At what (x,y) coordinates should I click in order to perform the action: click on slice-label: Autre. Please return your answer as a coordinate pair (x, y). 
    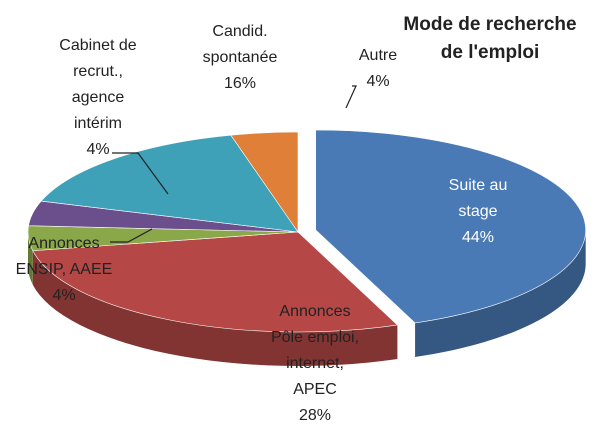
    Looking at the image, I should click on (378, 55).